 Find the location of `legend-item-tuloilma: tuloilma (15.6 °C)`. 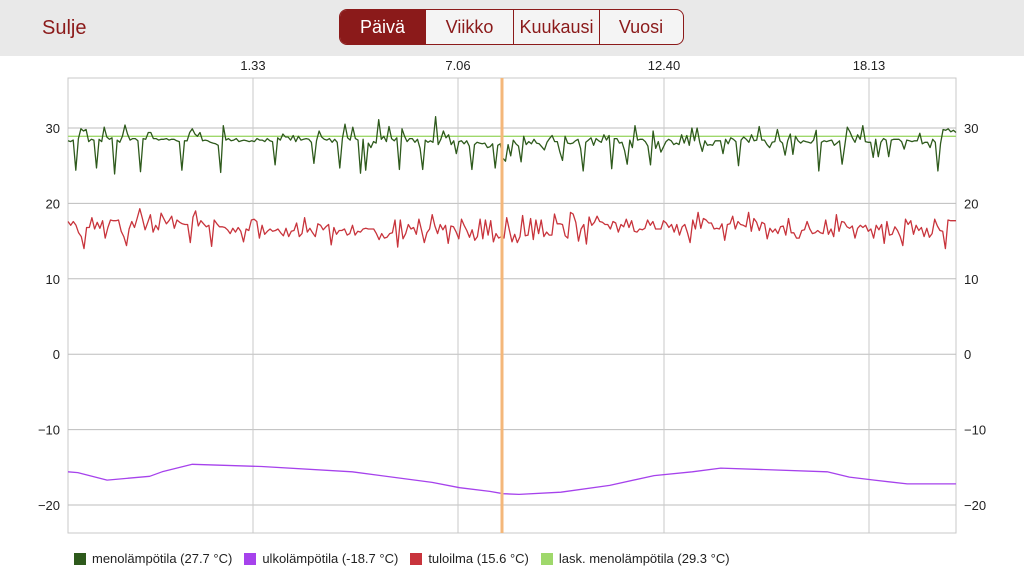

legend-item-tuloilma: tuloilma (15.6 °C) is located at coordinates (469, 558).